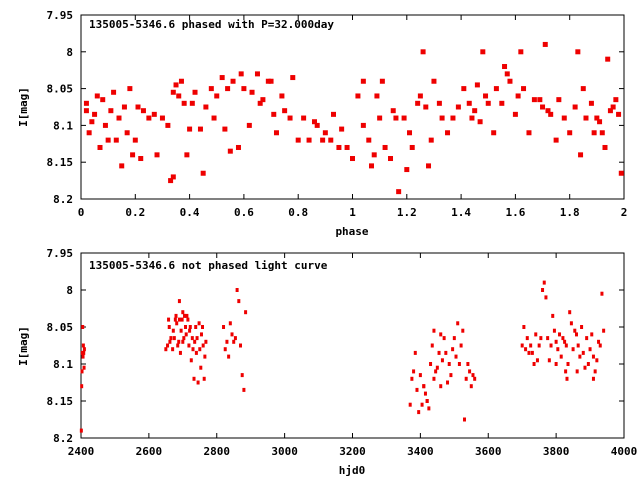 The width and height of the screenshot is (640, 480). What do you see at coordinates (60, 401) in the screenshot?
I see `y-tick-label: 8.15` at bounding box center [60, 401].